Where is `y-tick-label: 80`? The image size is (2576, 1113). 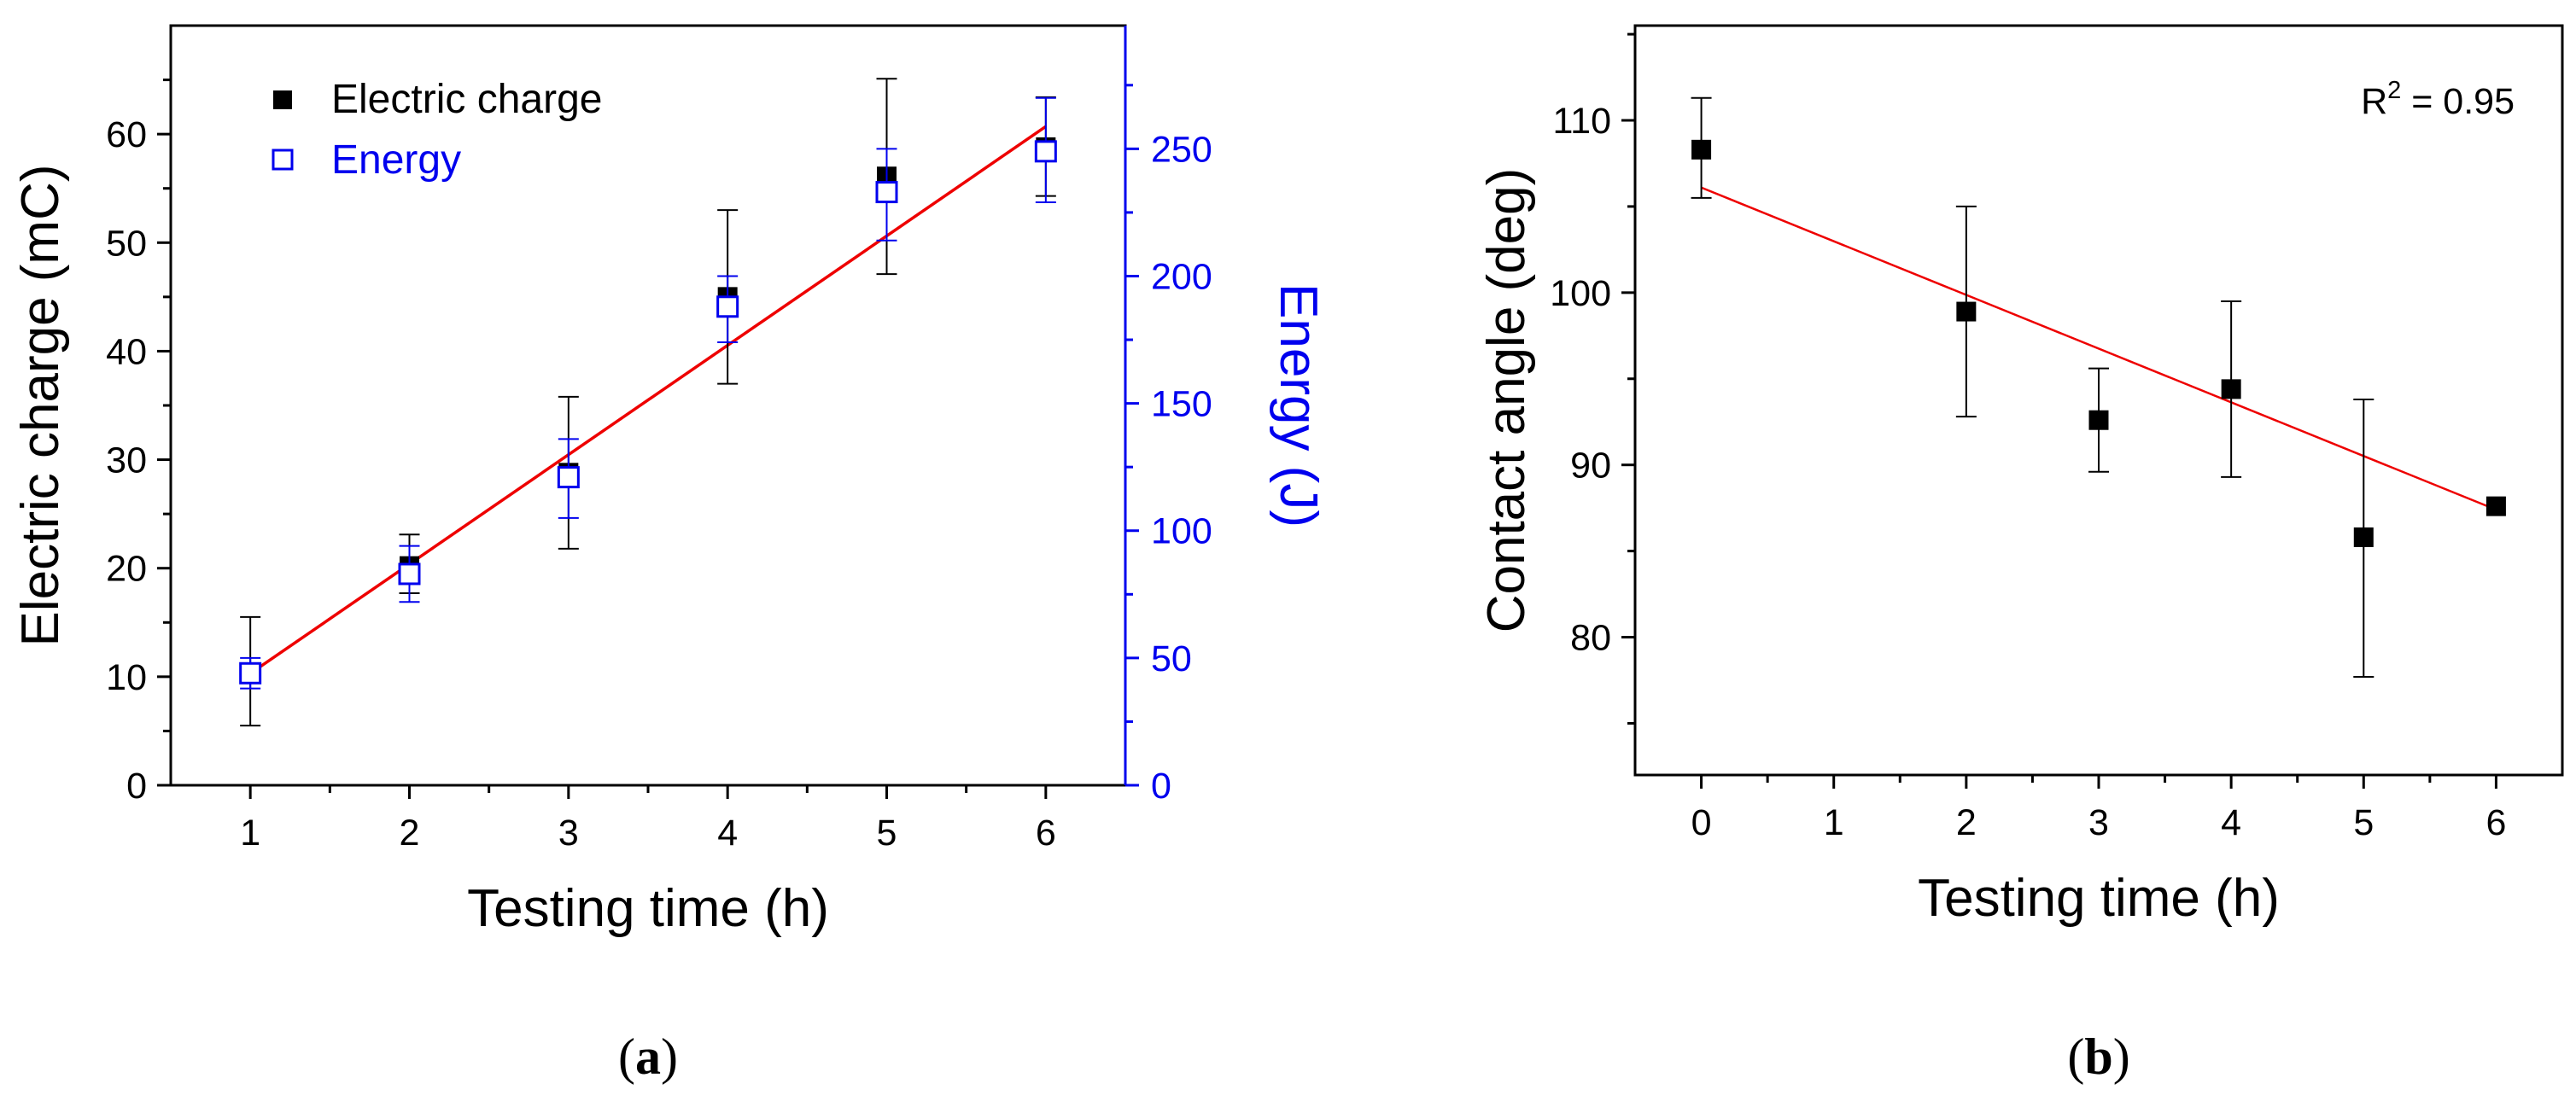 y-tick-label: 80 is located at coordinates (1590, 638).